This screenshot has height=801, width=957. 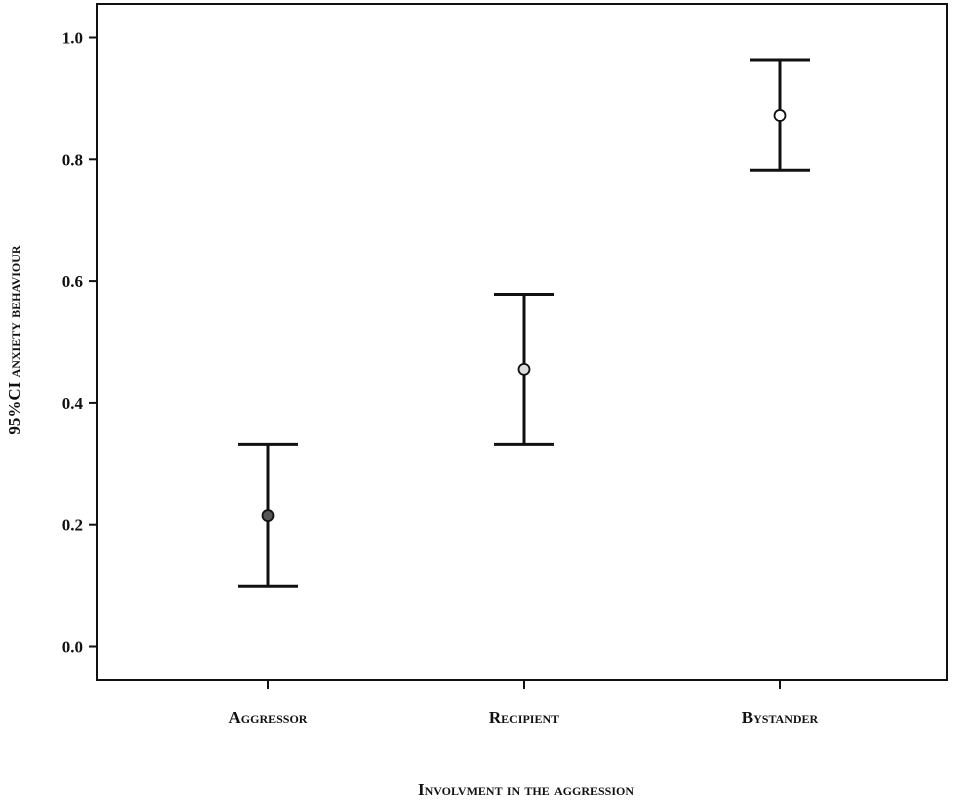 I want to click on y-axis-title: 95%CI anxiety behaviour, so click(x=14, y=340).